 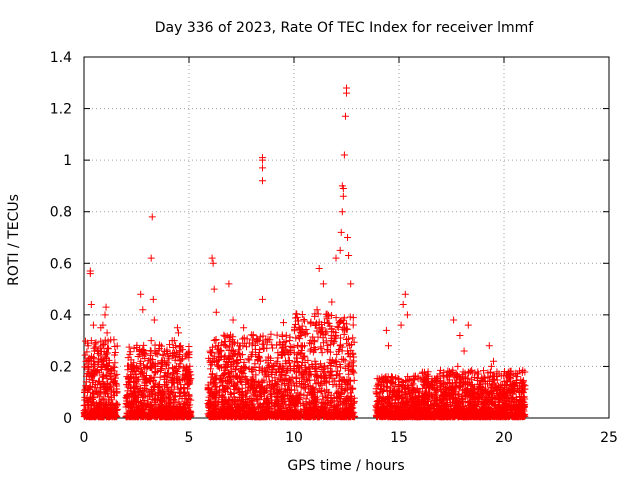 I want to click on x-tick-label: 5, so click(x=189, y=438).